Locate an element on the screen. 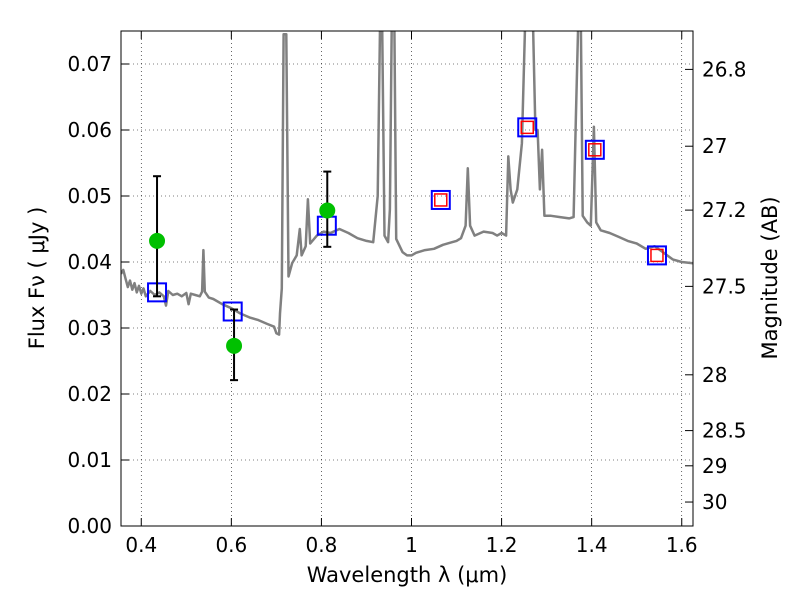 The image size is (800, 600). x-tick-label: 0.4 is located at coordinates (141, 545).